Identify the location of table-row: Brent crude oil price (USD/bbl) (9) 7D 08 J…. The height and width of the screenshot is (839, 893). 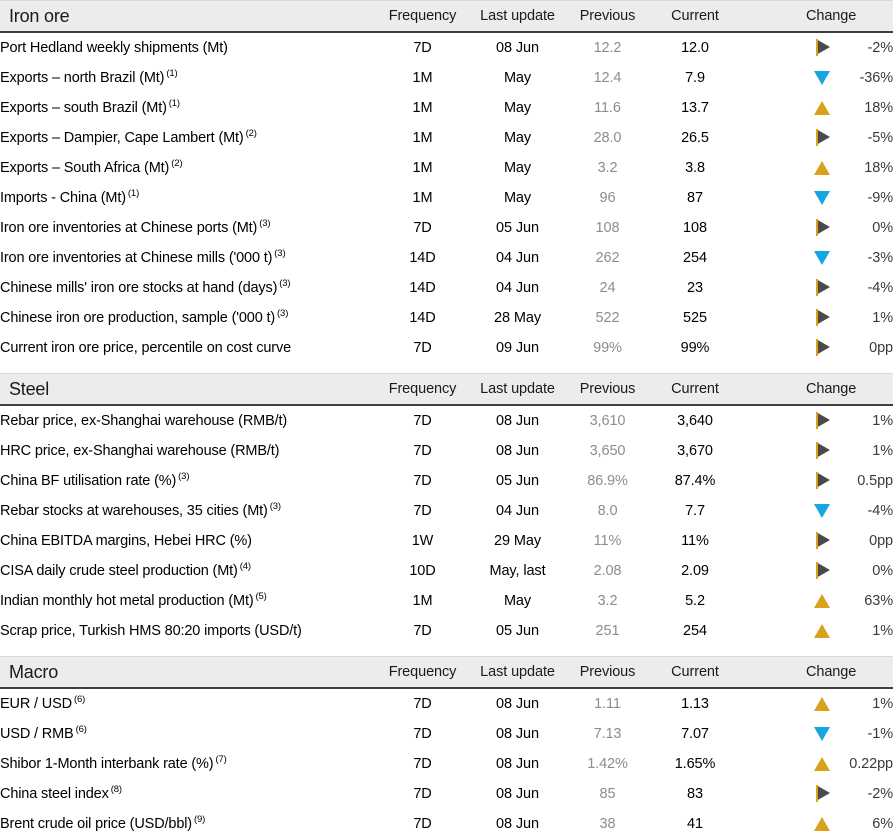
(446, 823).